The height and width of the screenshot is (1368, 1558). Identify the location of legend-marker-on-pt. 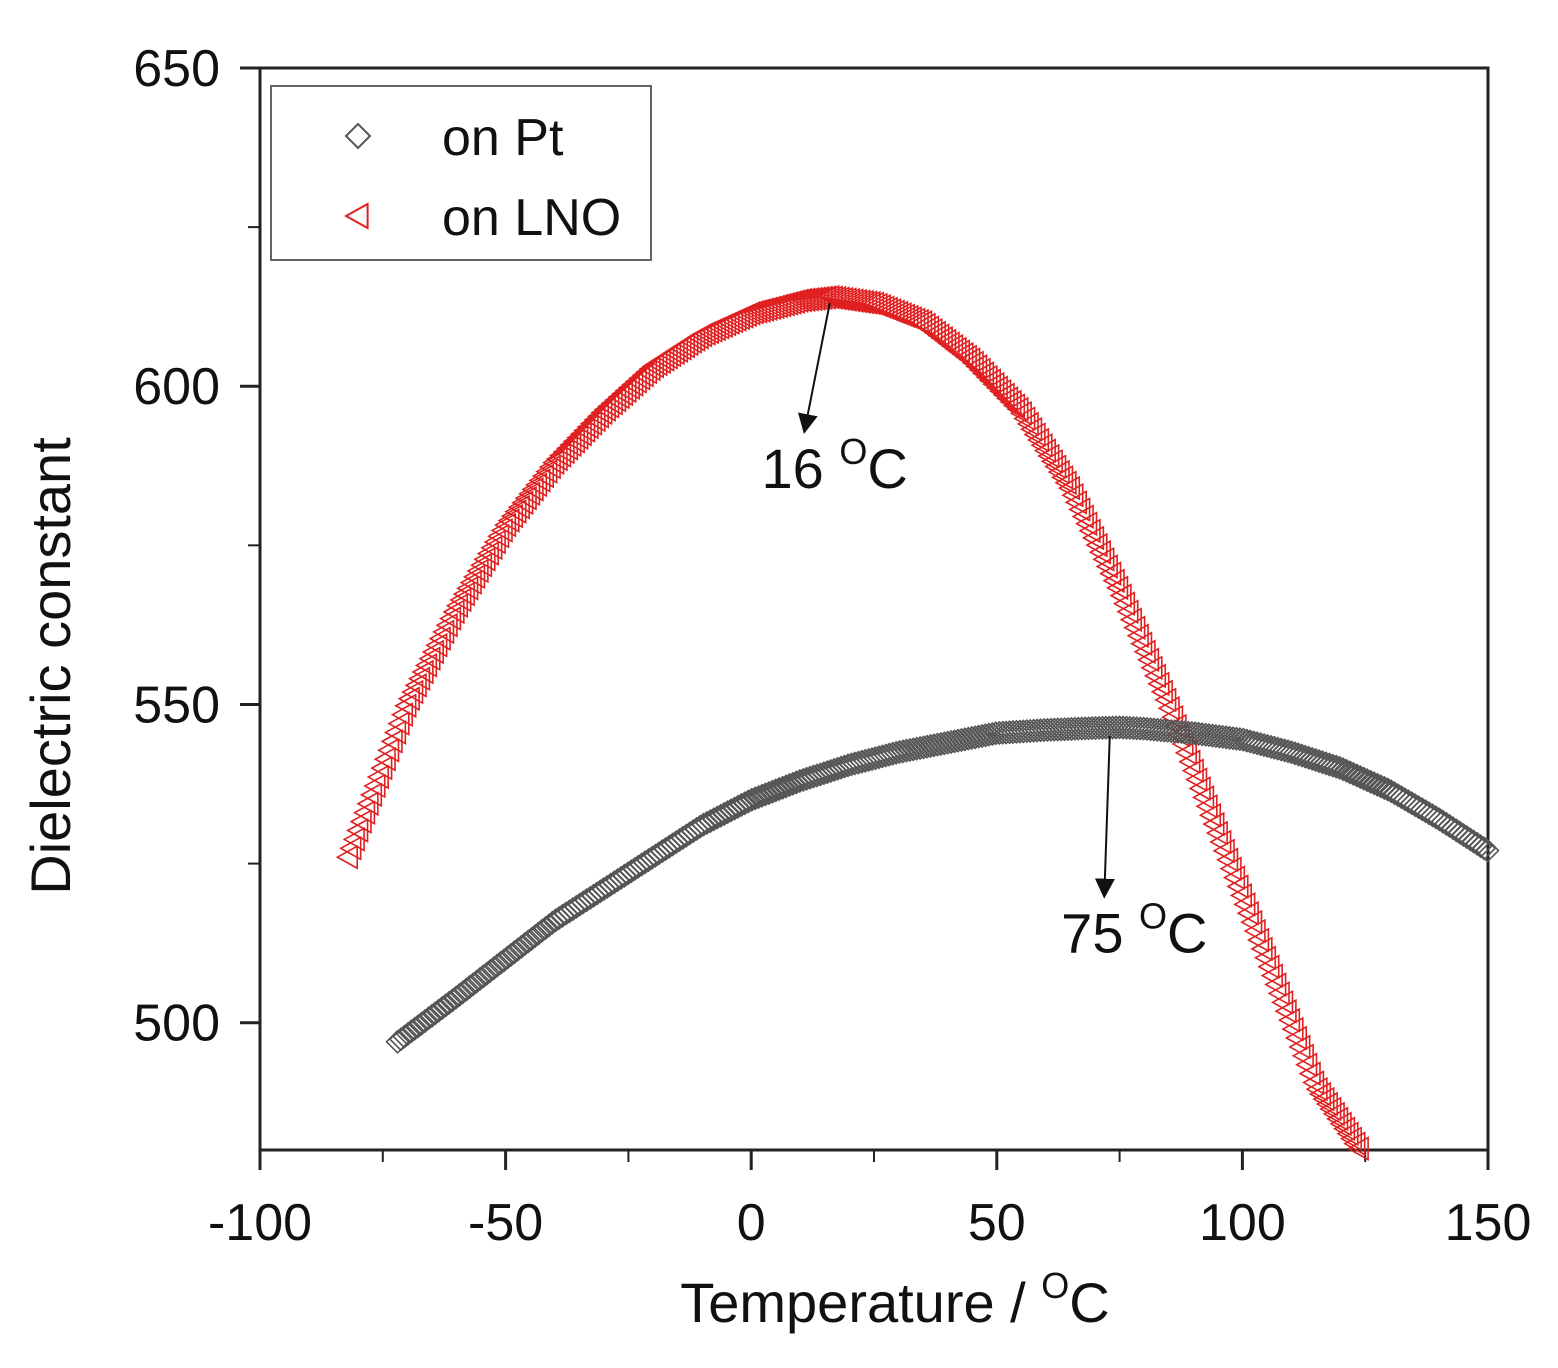
(358, 136).